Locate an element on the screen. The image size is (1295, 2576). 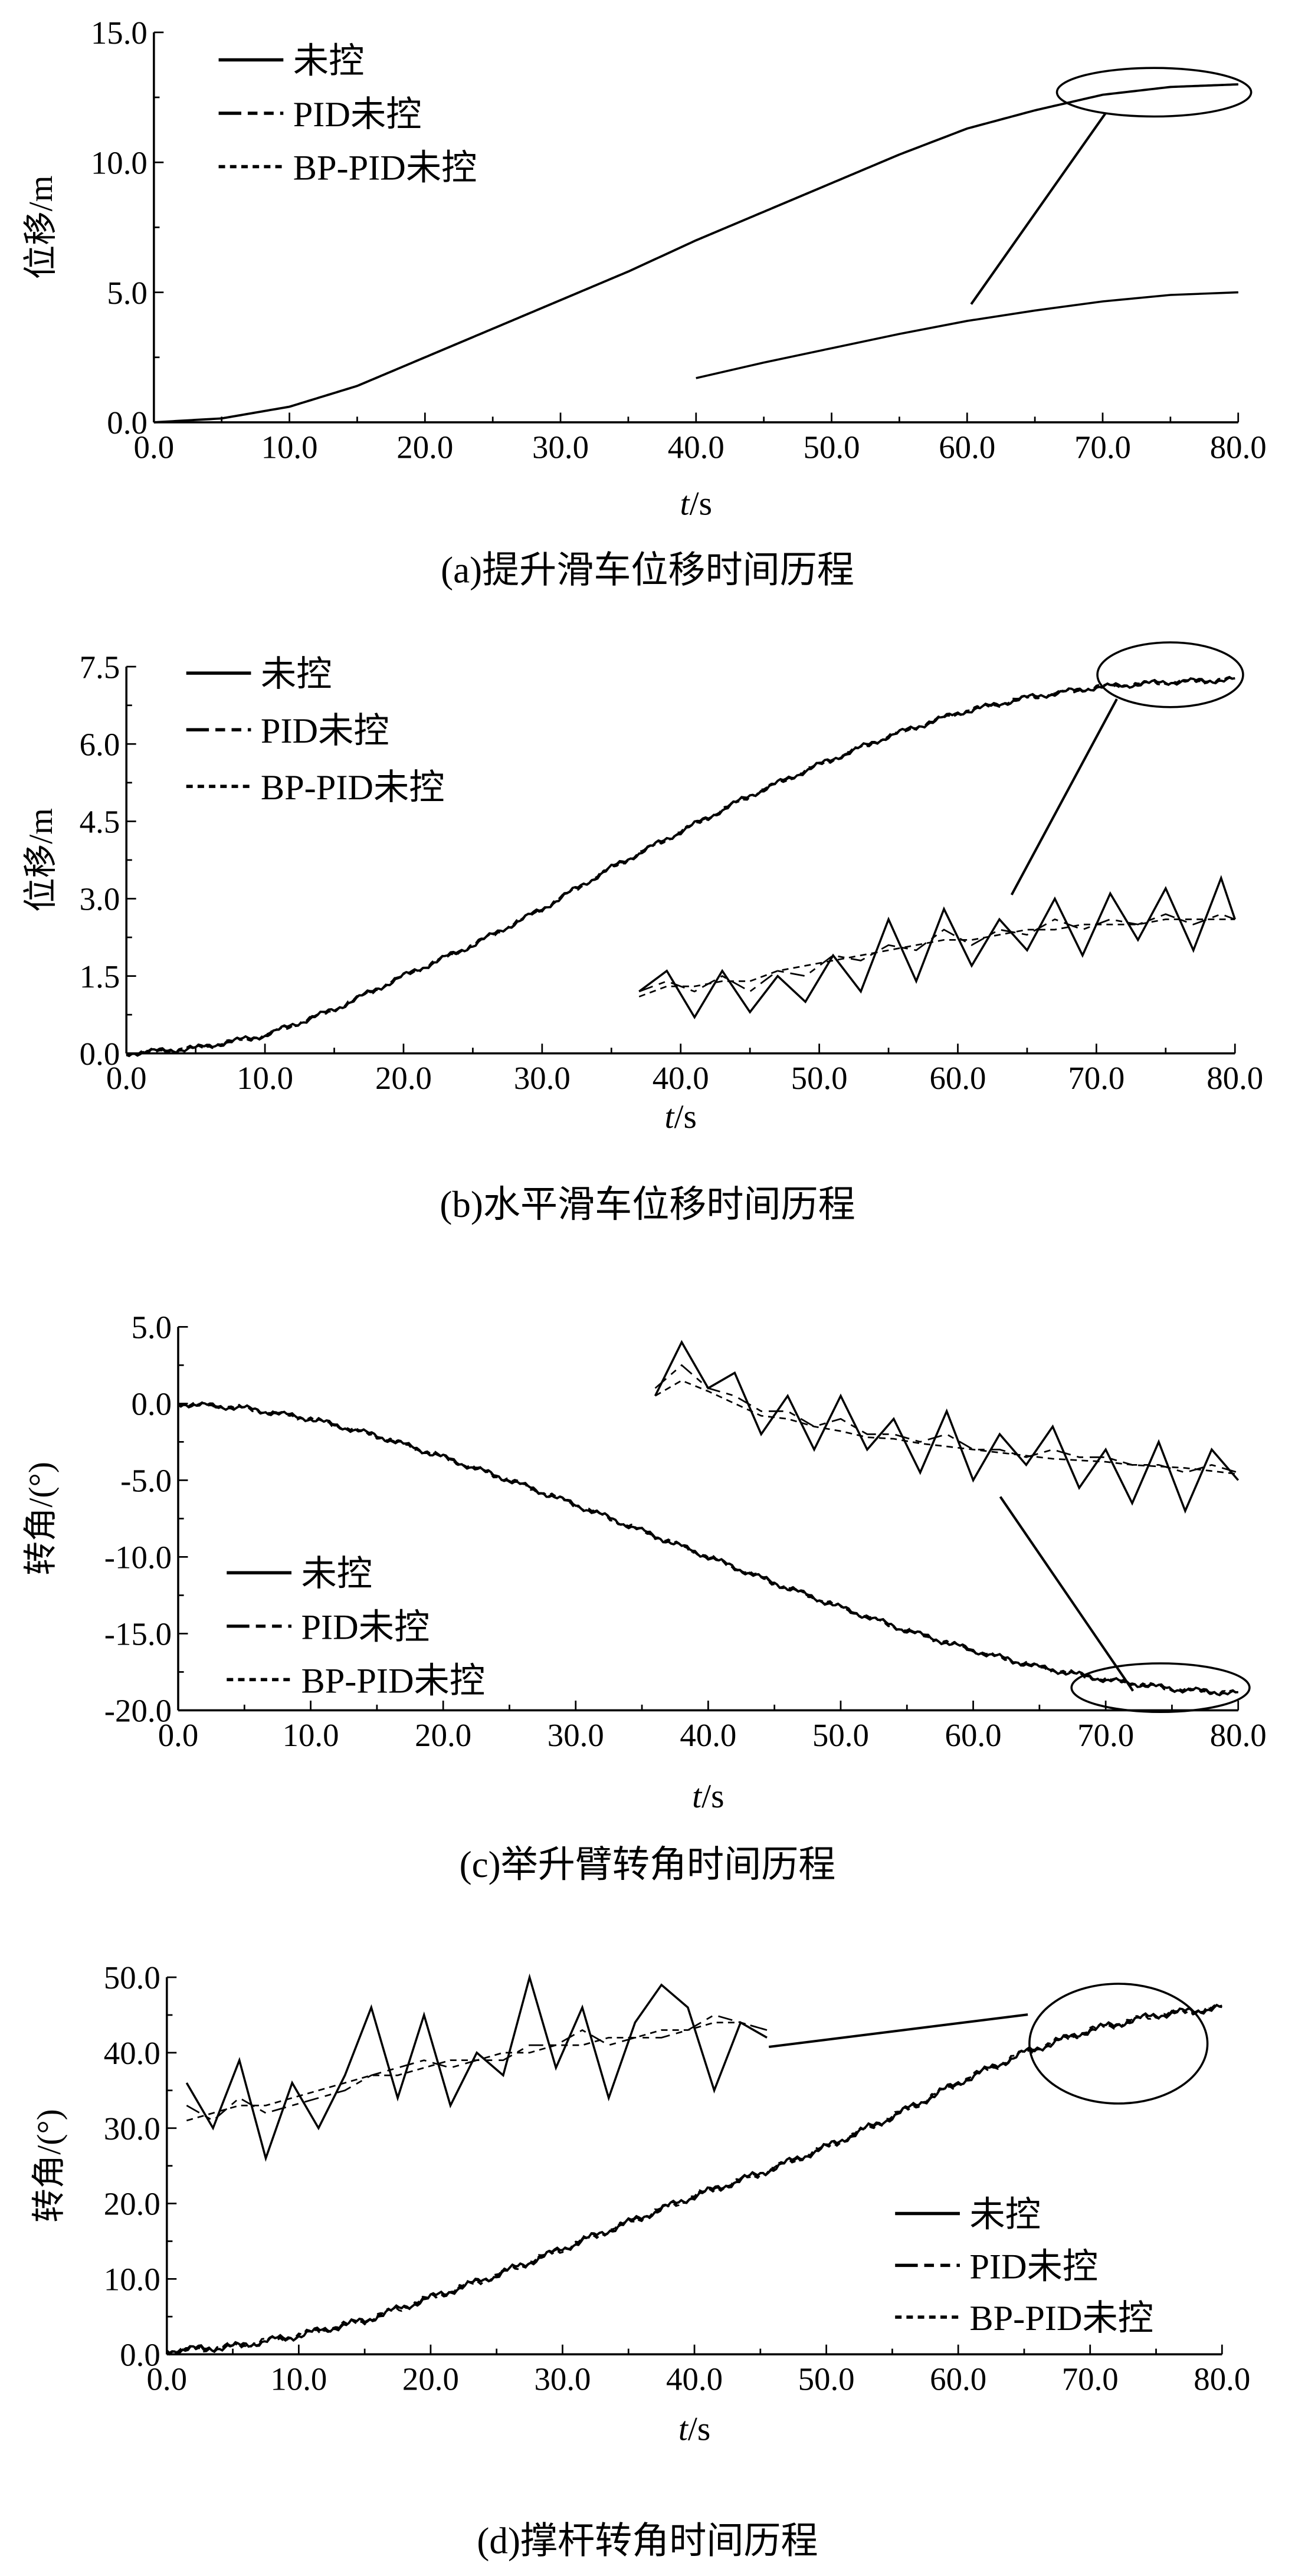
main-curve-pid is located at coordinates (708, 1548).